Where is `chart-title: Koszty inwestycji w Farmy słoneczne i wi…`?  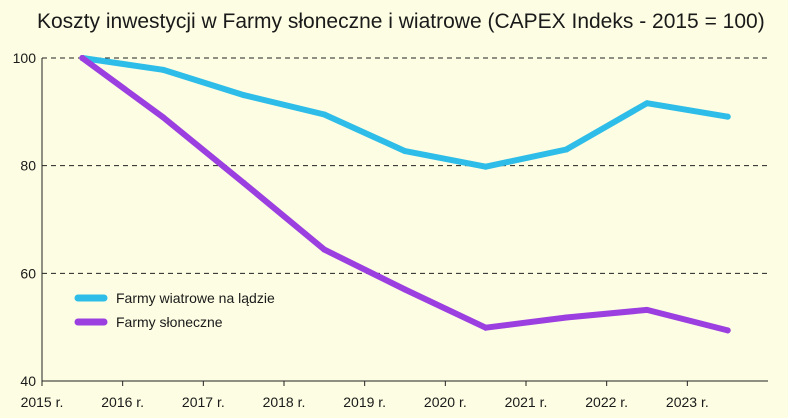 chart-title: Koszty inwestycji w Farmy słoneczne i wi… is located at coordinates (401, 21).